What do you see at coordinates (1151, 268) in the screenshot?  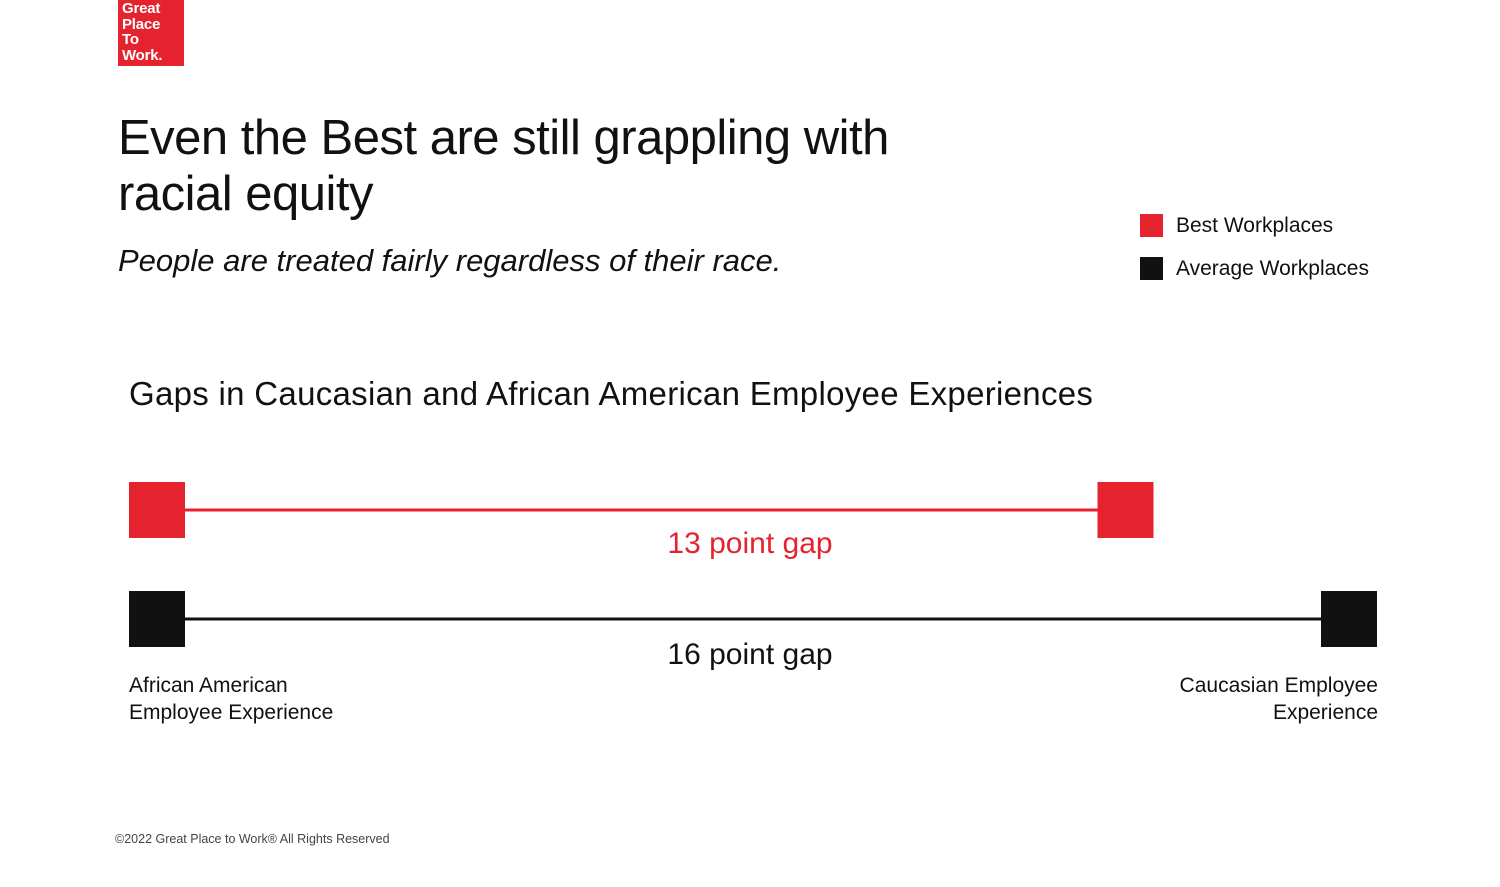 I see `legend-swatch-average` at bounding box center [1151, 268].